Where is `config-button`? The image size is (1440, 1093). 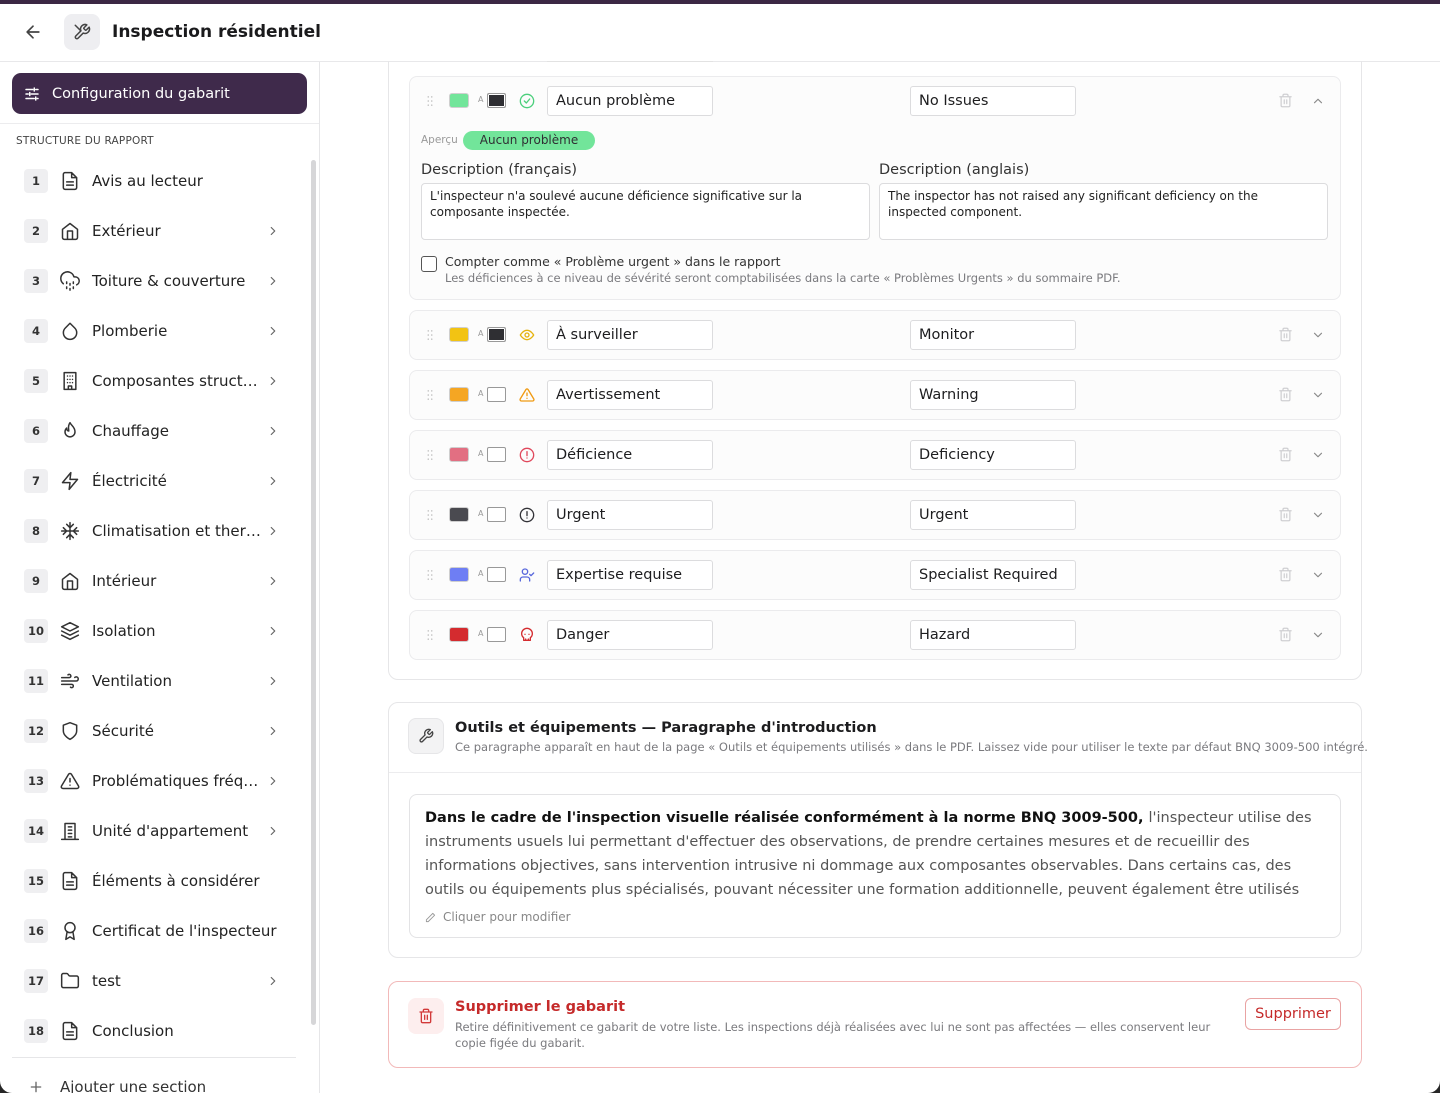
config-button is located at coordinates (159, 93).